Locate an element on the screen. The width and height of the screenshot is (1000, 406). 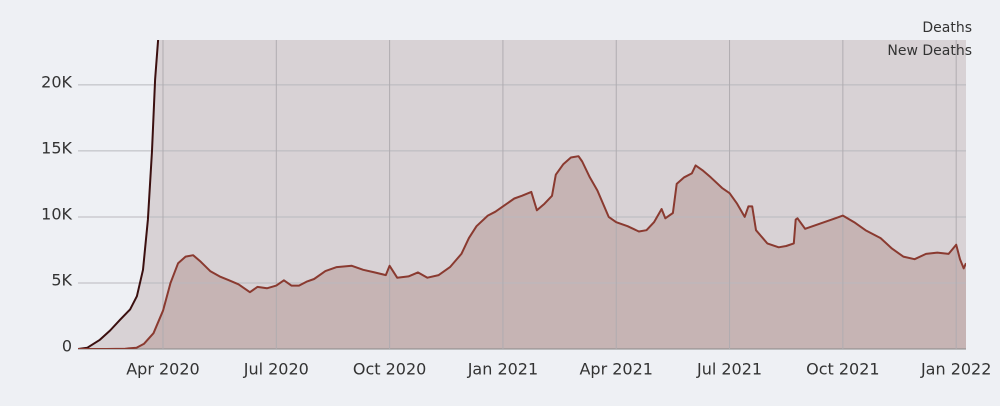
x-tick-label: Jan 2022 is located at coordinates (955, 369).